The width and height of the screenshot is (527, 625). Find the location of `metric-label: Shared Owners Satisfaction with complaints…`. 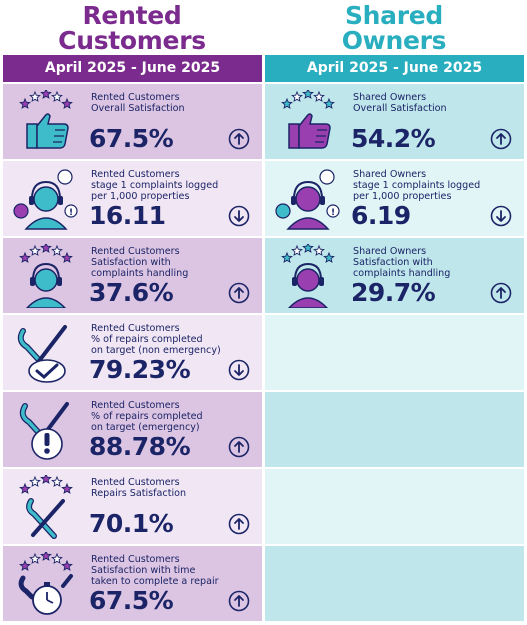

metric-label: Shared Owners Satisfaction with complaints… is located at coordinates (437, 263).